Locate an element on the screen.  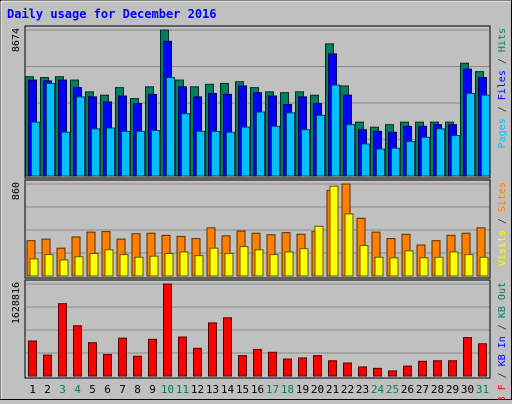
x-tick-label-day-24: 24 is located at coordinates (378, 389).